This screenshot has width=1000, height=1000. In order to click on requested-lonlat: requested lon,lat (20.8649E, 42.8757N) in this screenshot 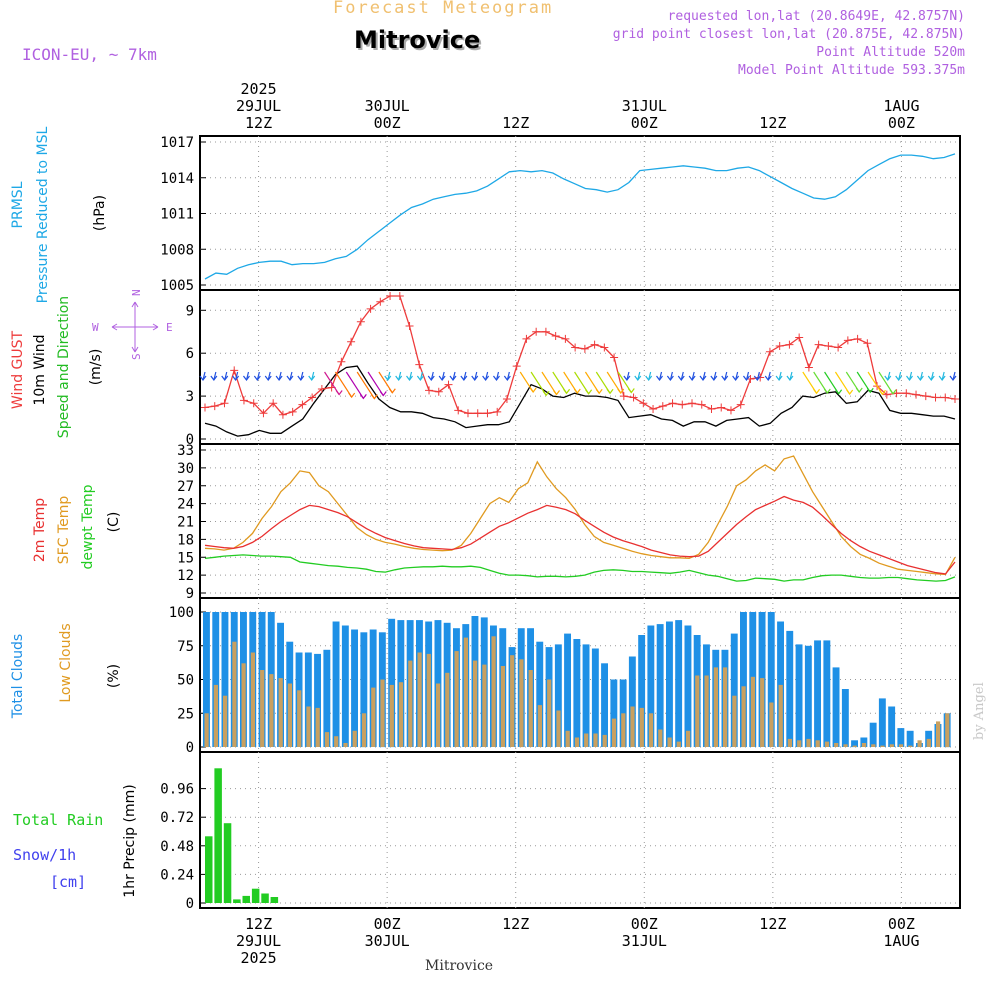, I will do `click(816, 16)`.